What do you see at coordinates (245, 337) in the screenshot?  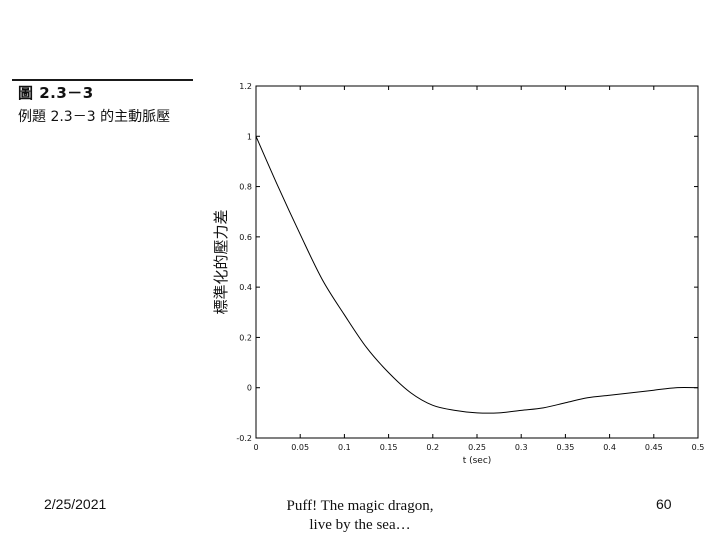 I see `y-tick-label: 0.2` at bounding box center [245, 337].